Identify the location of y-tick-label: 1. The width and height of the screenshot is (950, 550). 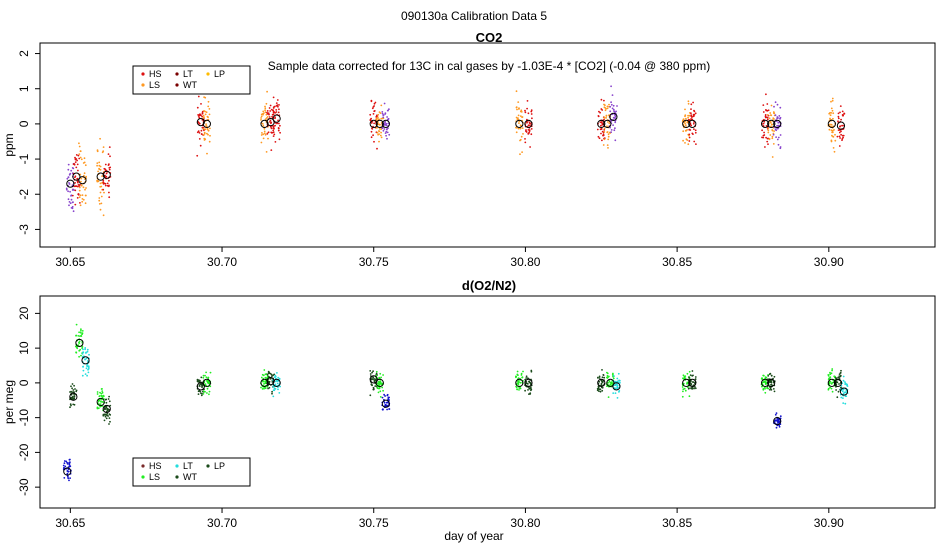
(24, 88).